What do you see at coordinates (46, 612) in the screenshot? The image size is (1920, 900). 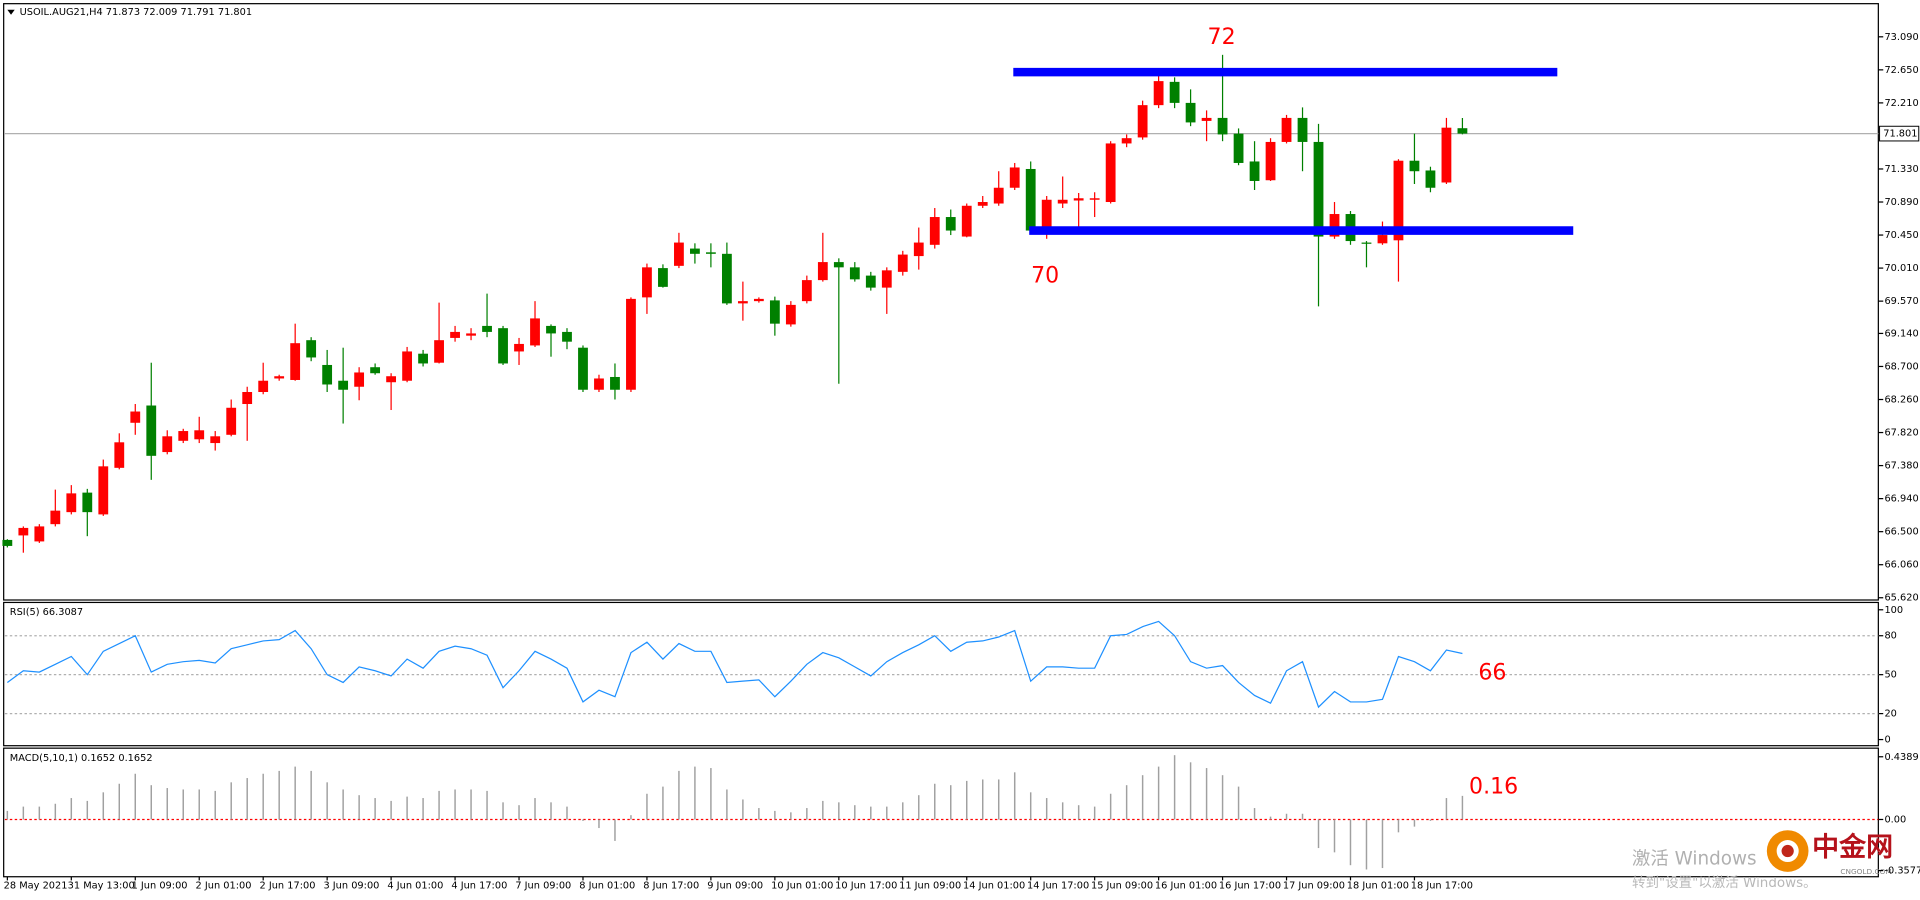 I see `rsi-title: RSI(5) 66.3087` at bounding box center [46, 612].